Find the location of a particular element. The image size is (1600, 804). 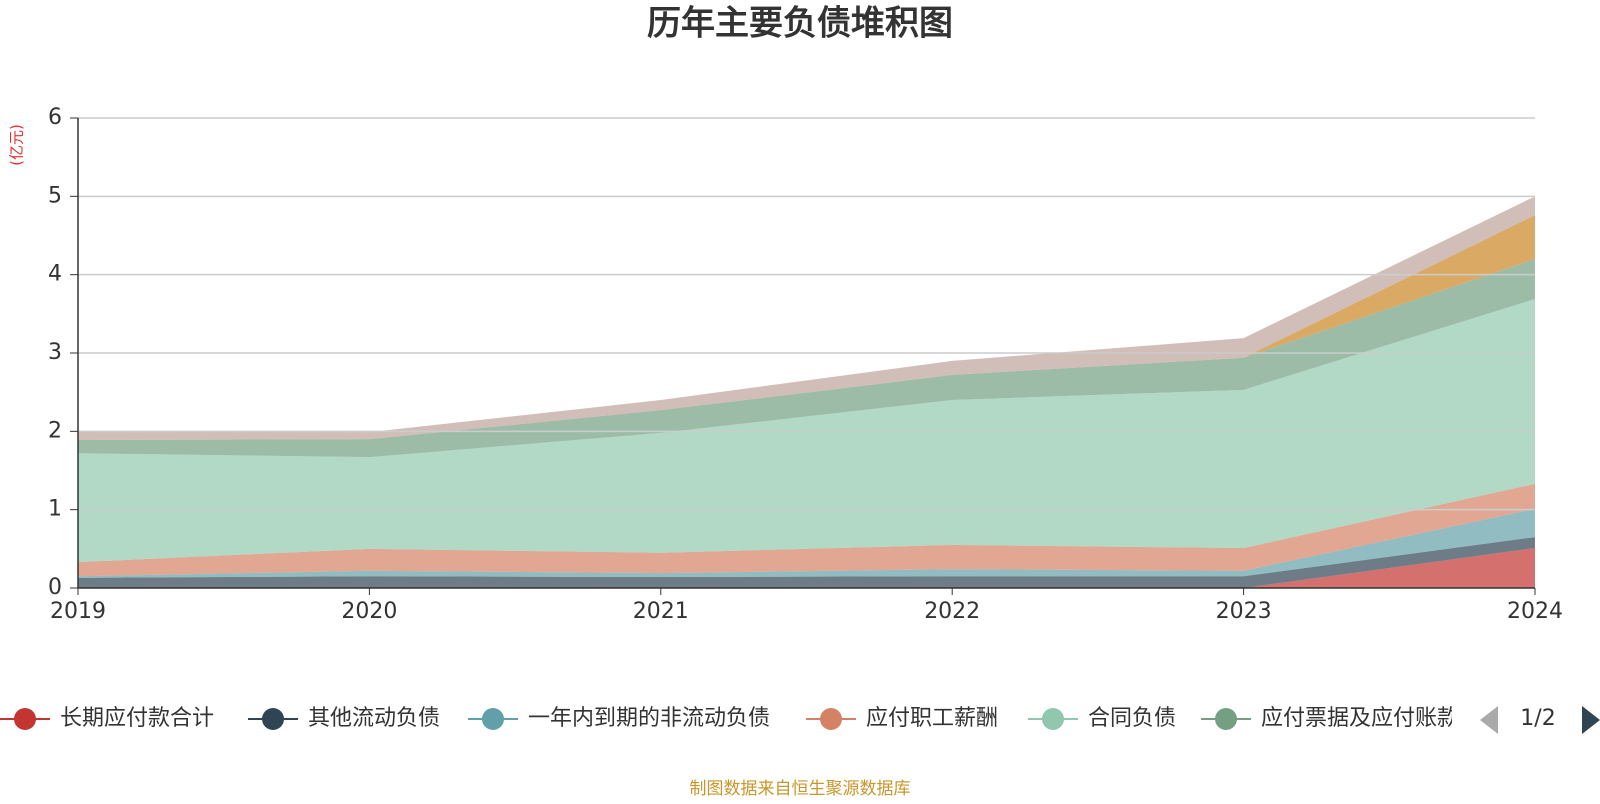

y-tick-label: 3 is located at coordinates (55, 352).